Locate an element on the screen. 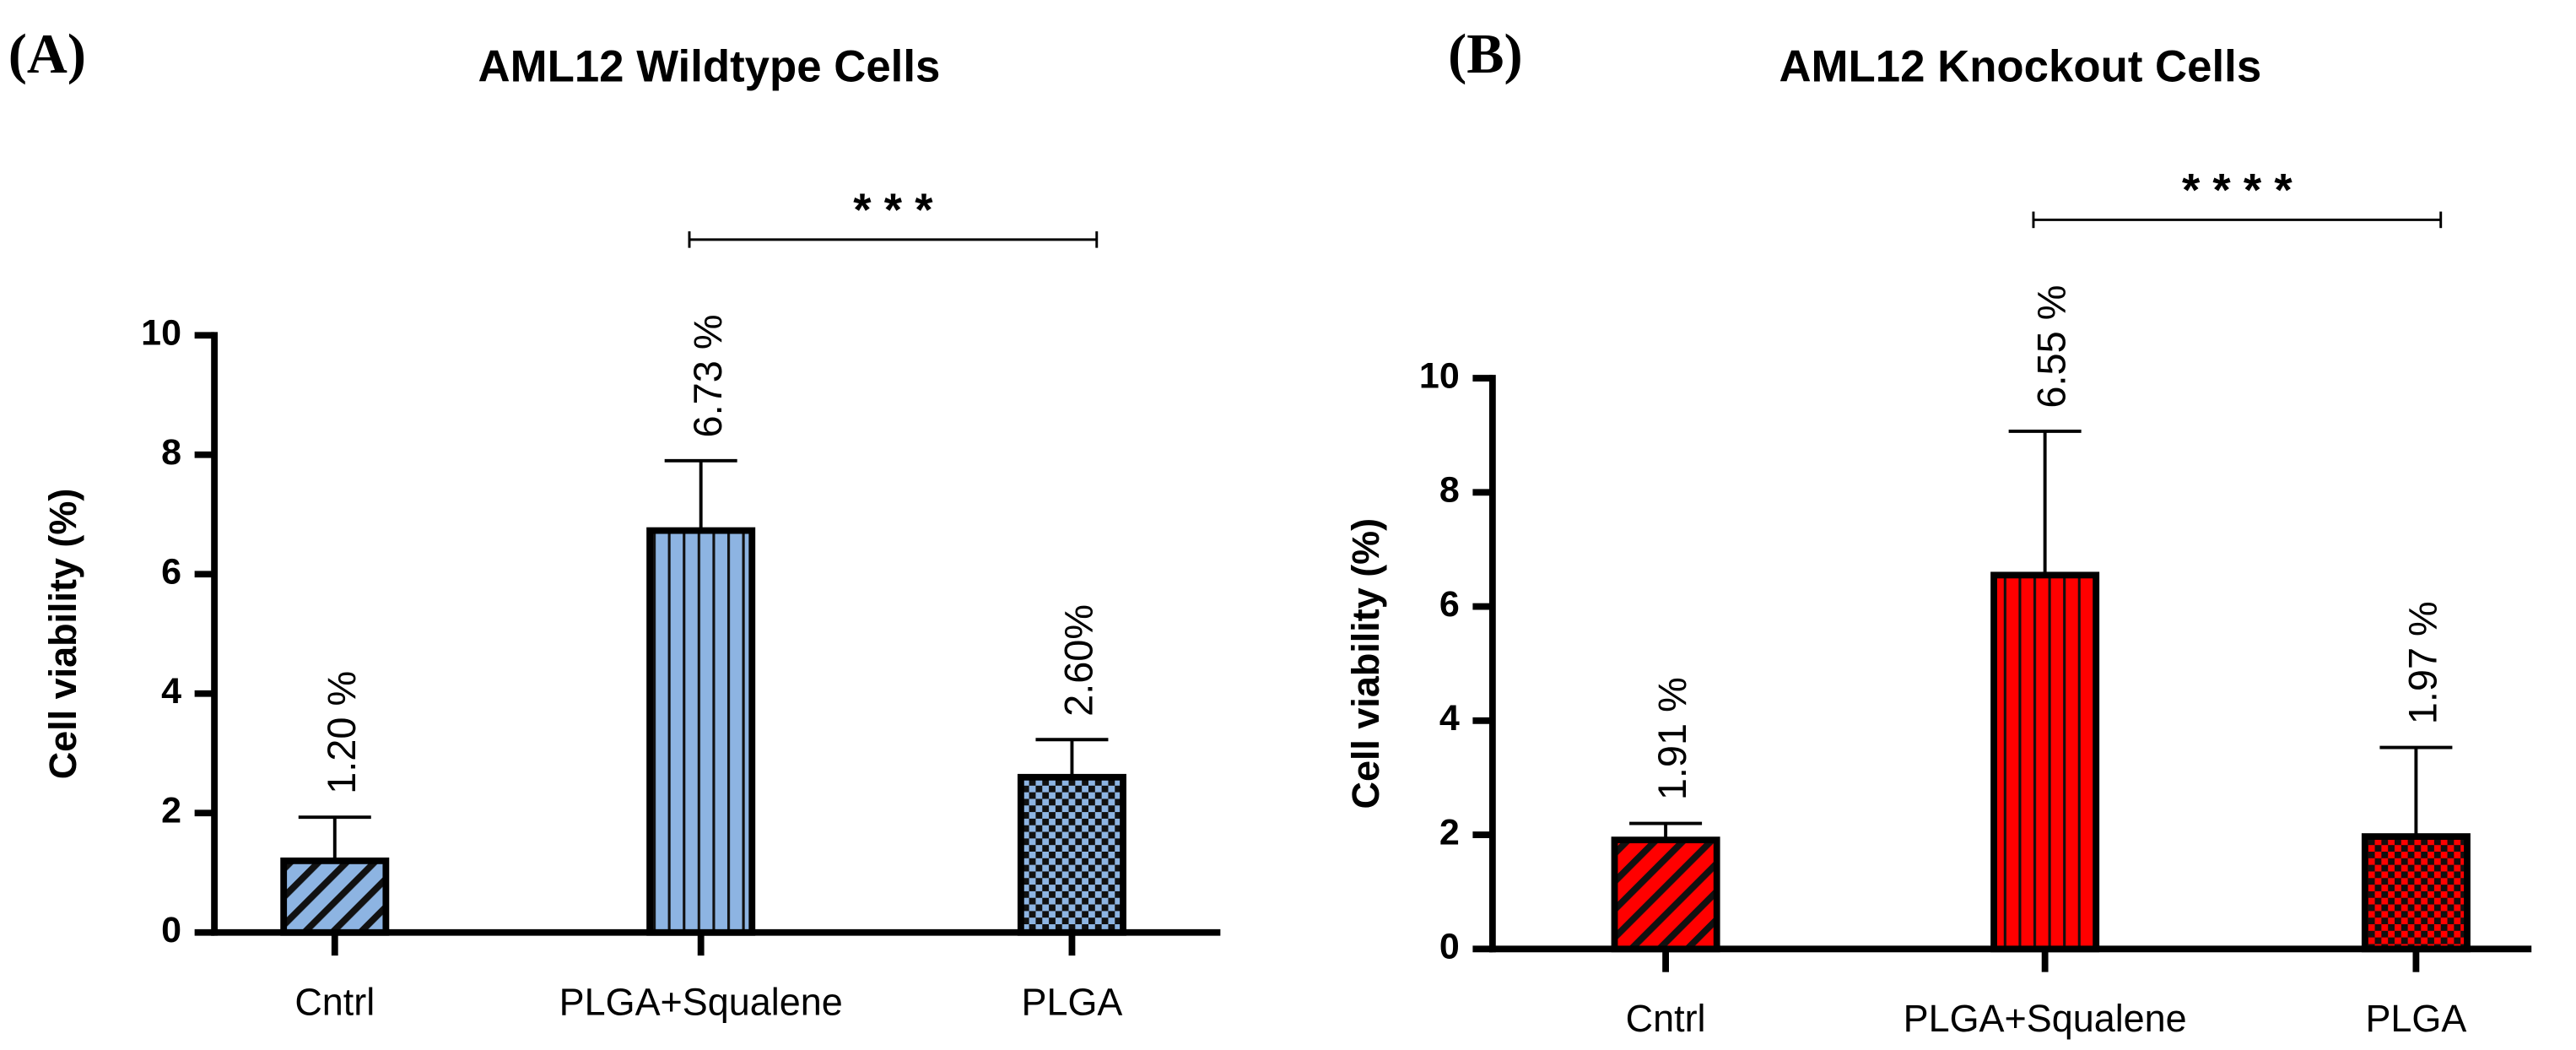  value-label: 6.55 % is located at coordinates (2052, 347).